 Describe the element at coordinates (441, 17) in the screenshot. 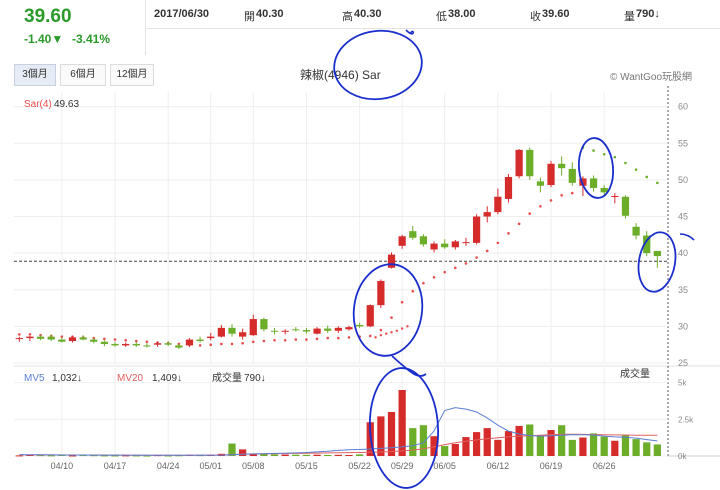

I see `low-label: 低` at that location.